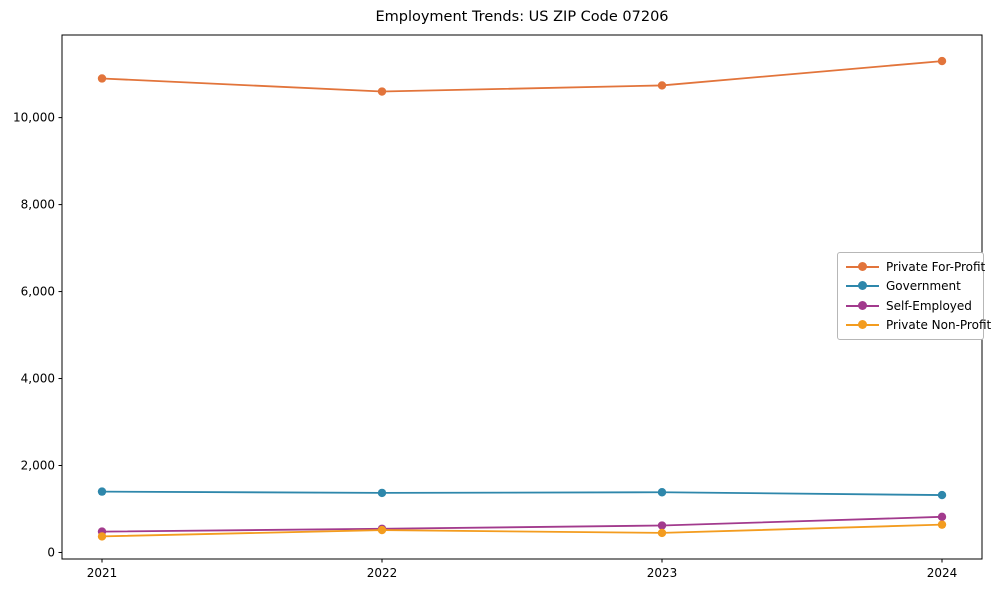  I want to click on legend-entry: Self-Employed, so click(911, 306).